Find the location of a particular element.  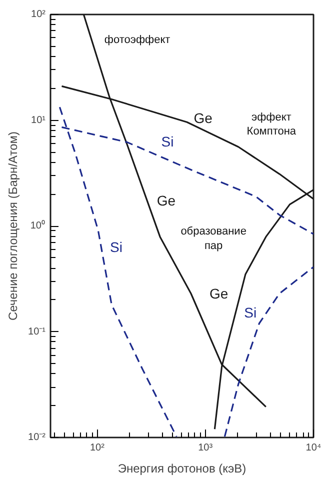

y-axis-title: Сечение поглощения (Барн/Атом) is located at coordinates (13, 226).